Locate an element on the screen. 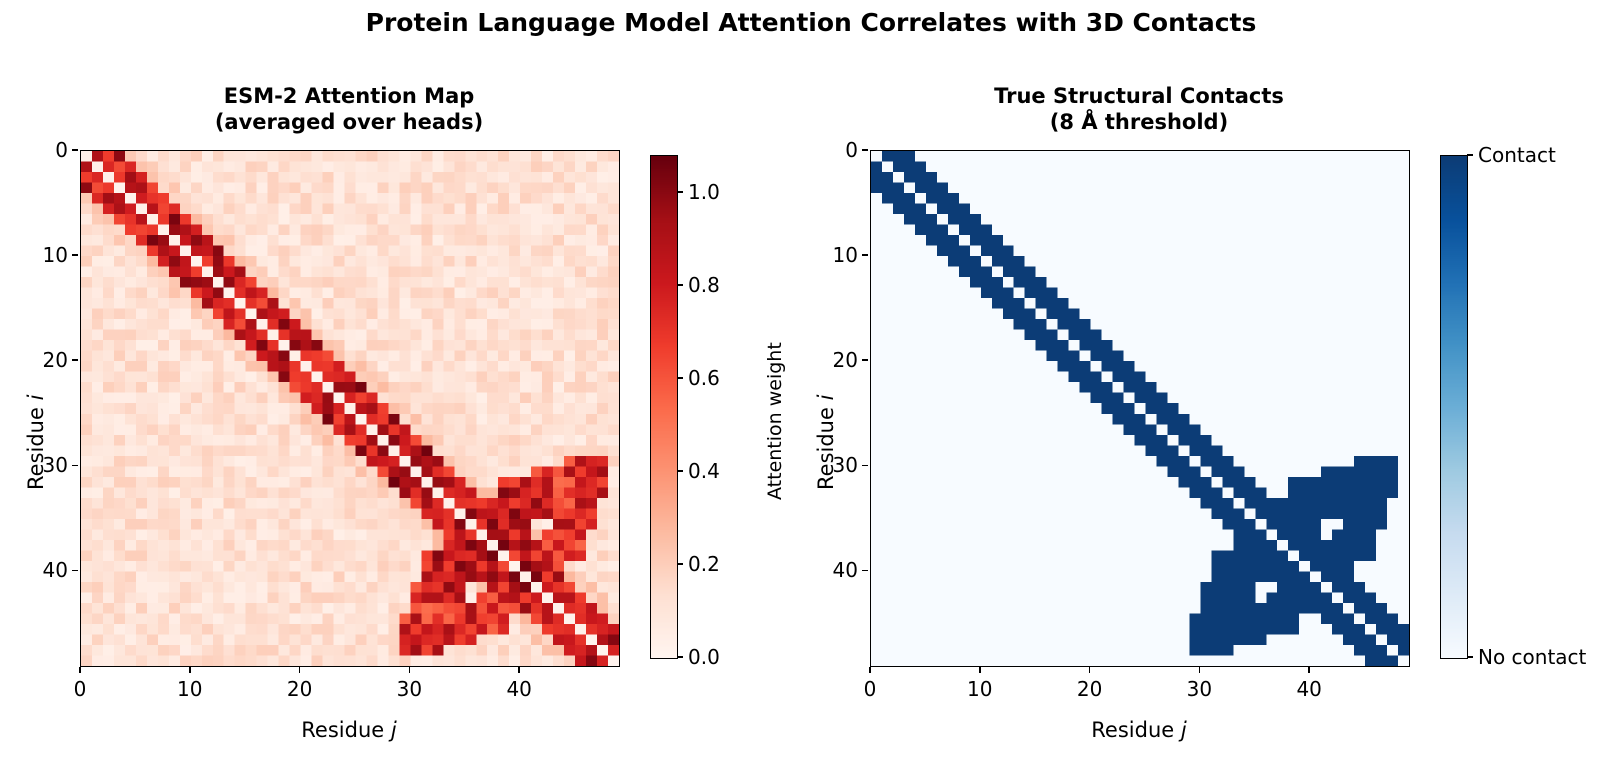  attention-colorbar-tick-label: 0.4 is located at coordinates (704, 471).